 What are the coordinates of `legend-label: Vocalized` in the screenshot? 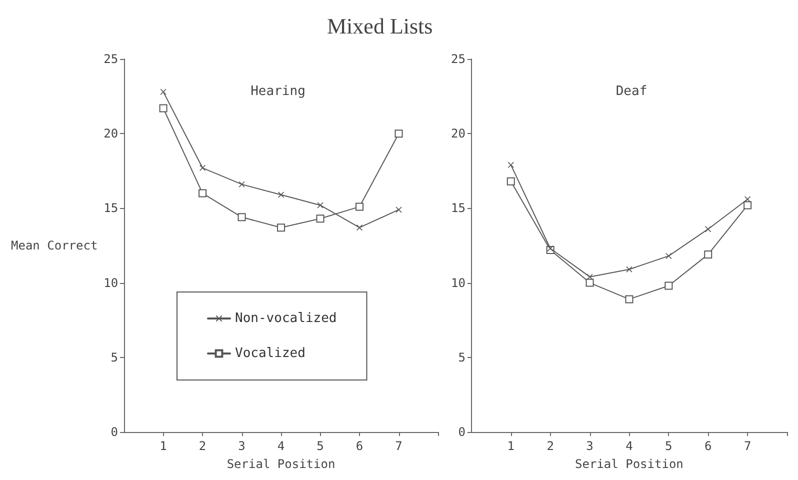 It's located at (270, 353).